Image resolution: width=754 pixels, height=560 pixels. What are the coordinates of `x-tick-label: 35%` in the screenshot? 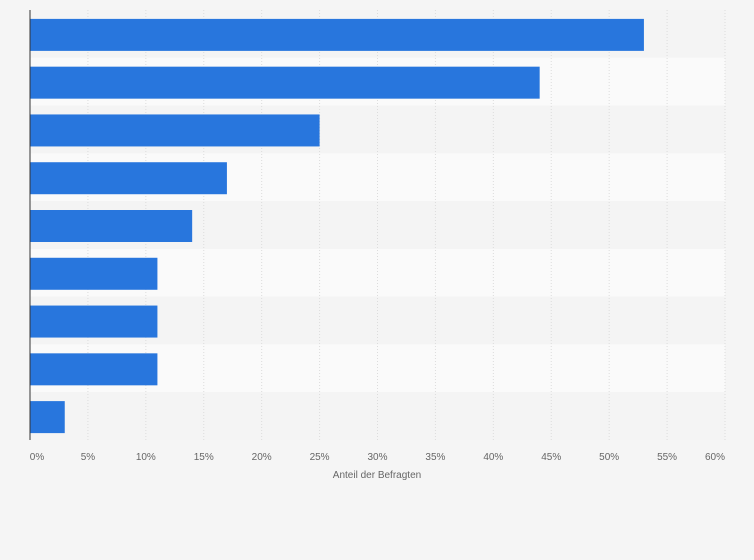 It's located at (435, 457).